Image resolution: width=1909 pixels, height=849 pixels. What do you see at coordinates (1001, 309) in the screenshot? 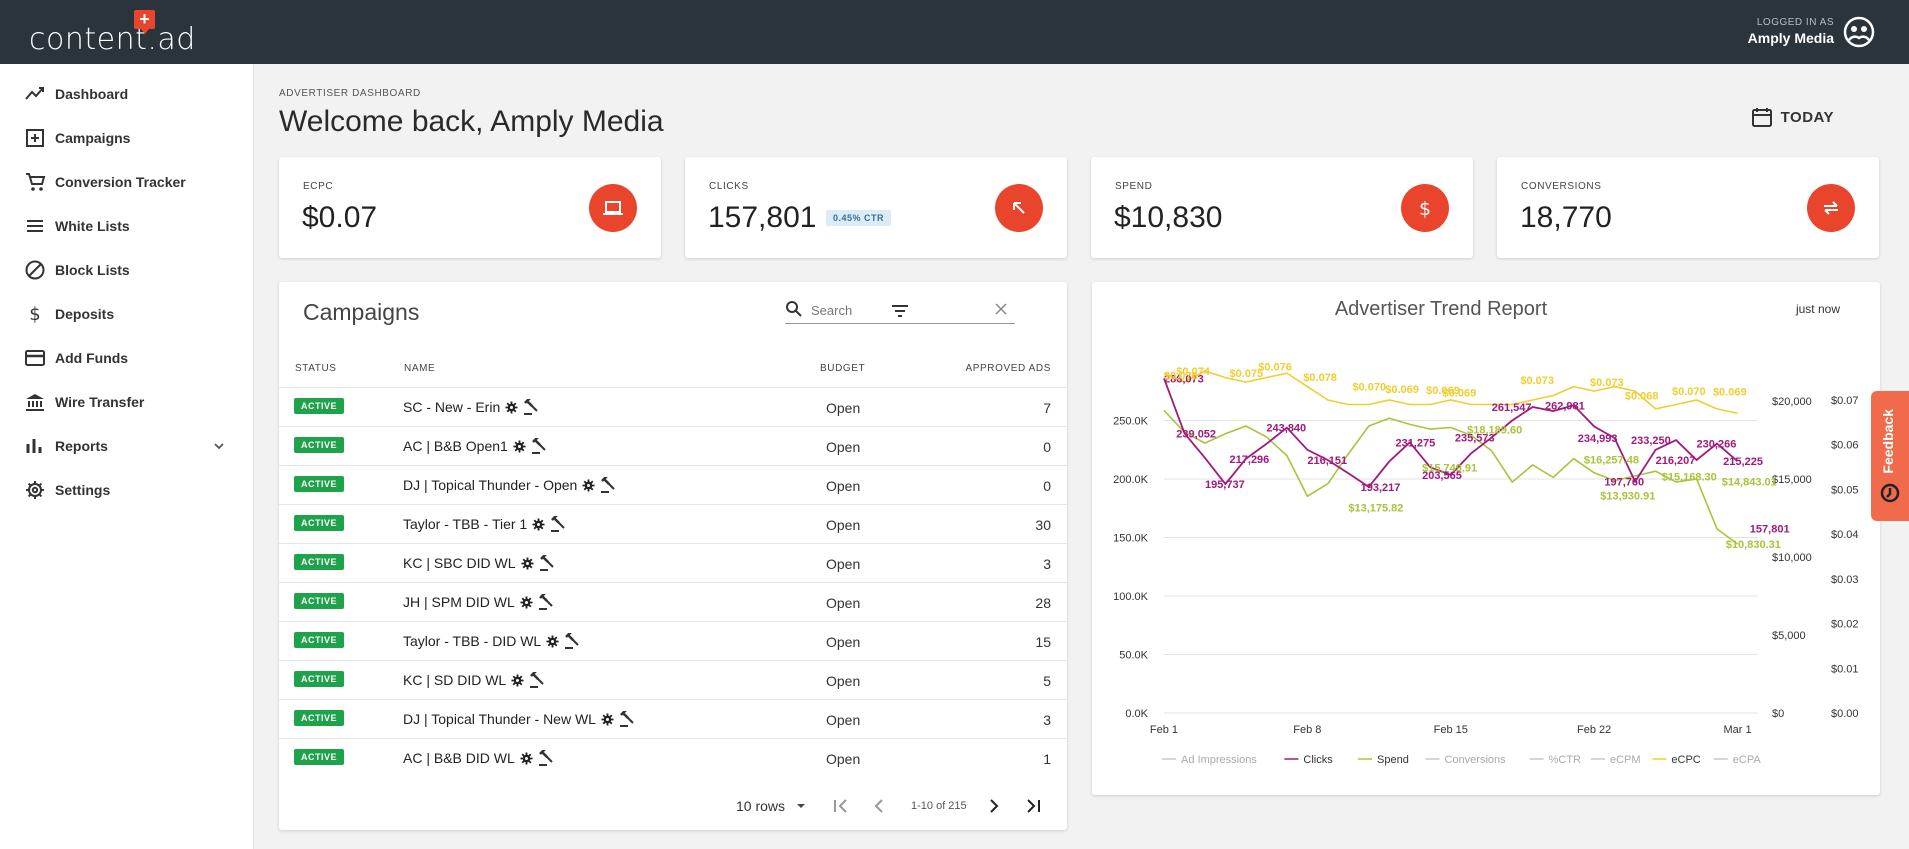
I see `close-icon` at bounding box center [1001, 309].